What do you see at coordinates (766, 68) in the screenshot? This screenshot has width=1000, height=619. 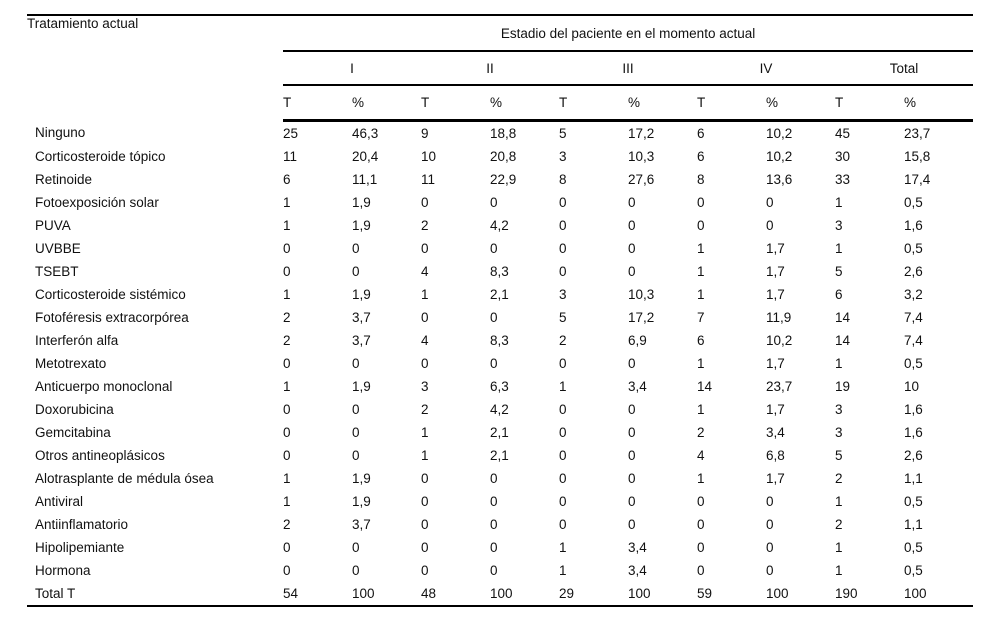 I see `stage-group-header: IV` at bounding box center [766, 68].